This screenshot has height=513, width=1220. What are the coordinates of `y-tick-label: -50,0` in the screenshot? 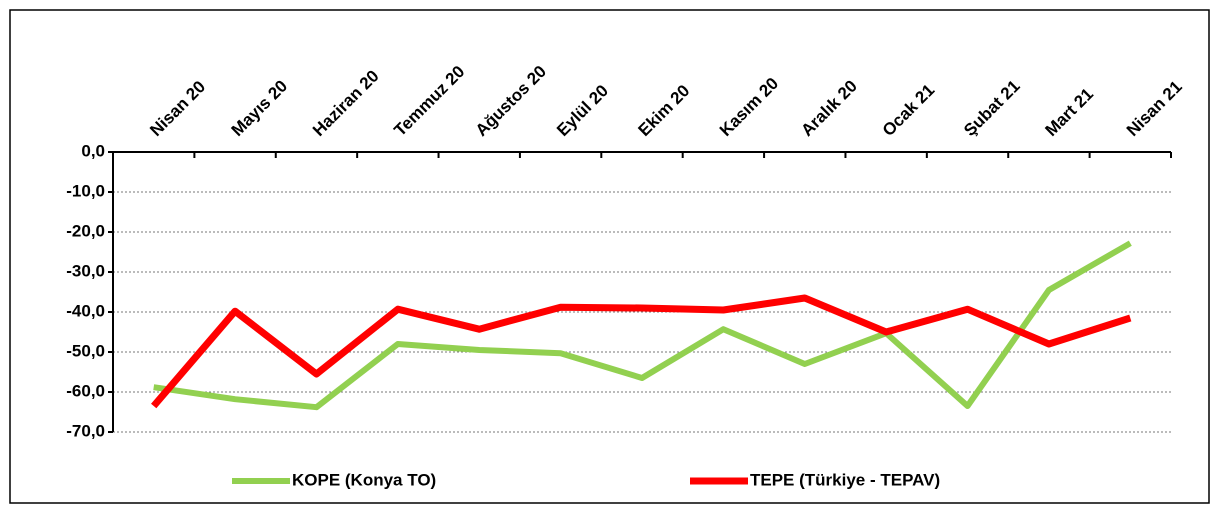 It's located at (85, 350).